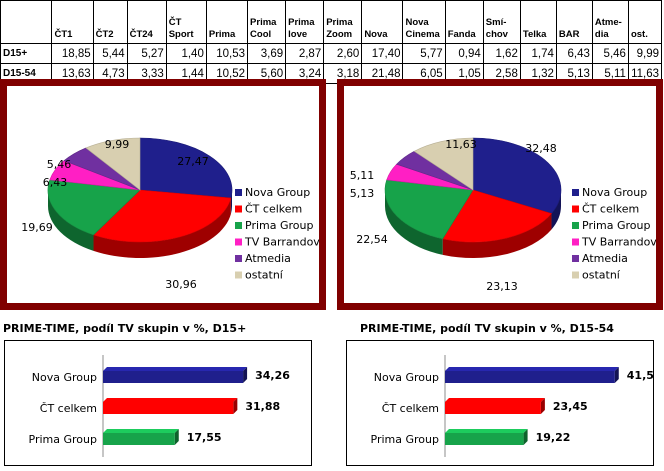 The image size is (664, 471). Describe the element at coordinates (26, 53) in the screenshot. I see `row-label: D15+` at that location.